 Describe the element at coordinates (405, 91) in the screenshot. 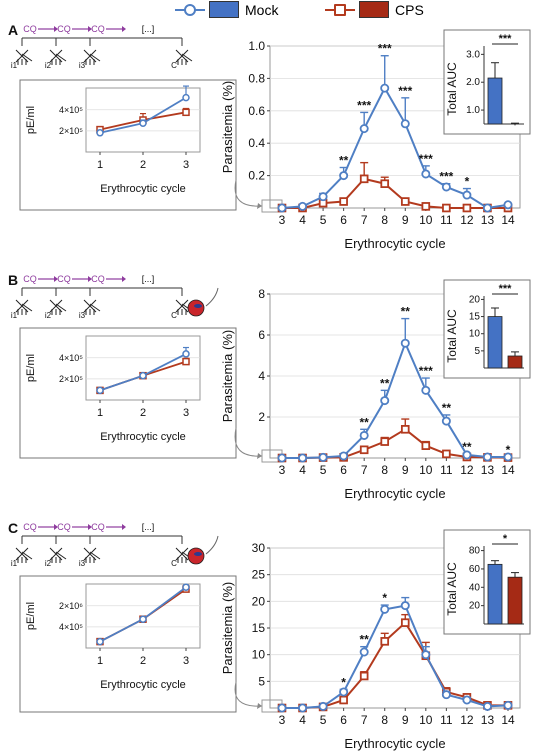

I see `significance-annotation: ***` at that location.